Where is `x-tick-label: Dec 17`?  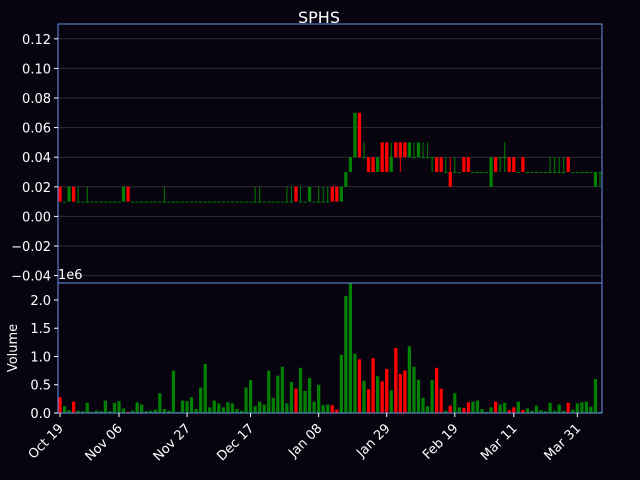 x-tick-label: Dec 17 is located at coordinates (235, 442).